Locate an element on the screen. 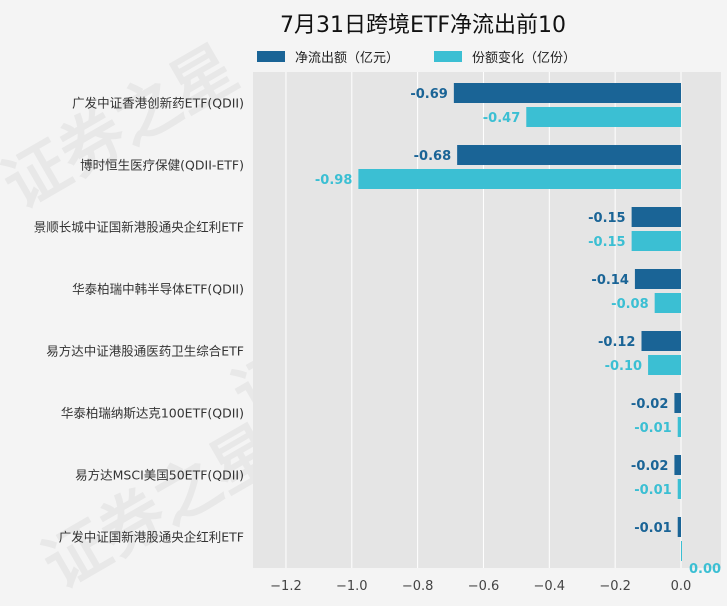 The width and height of the screenshot is (727, 606). data-label-series-1: -0.15 is located at coordinates (606, 218).